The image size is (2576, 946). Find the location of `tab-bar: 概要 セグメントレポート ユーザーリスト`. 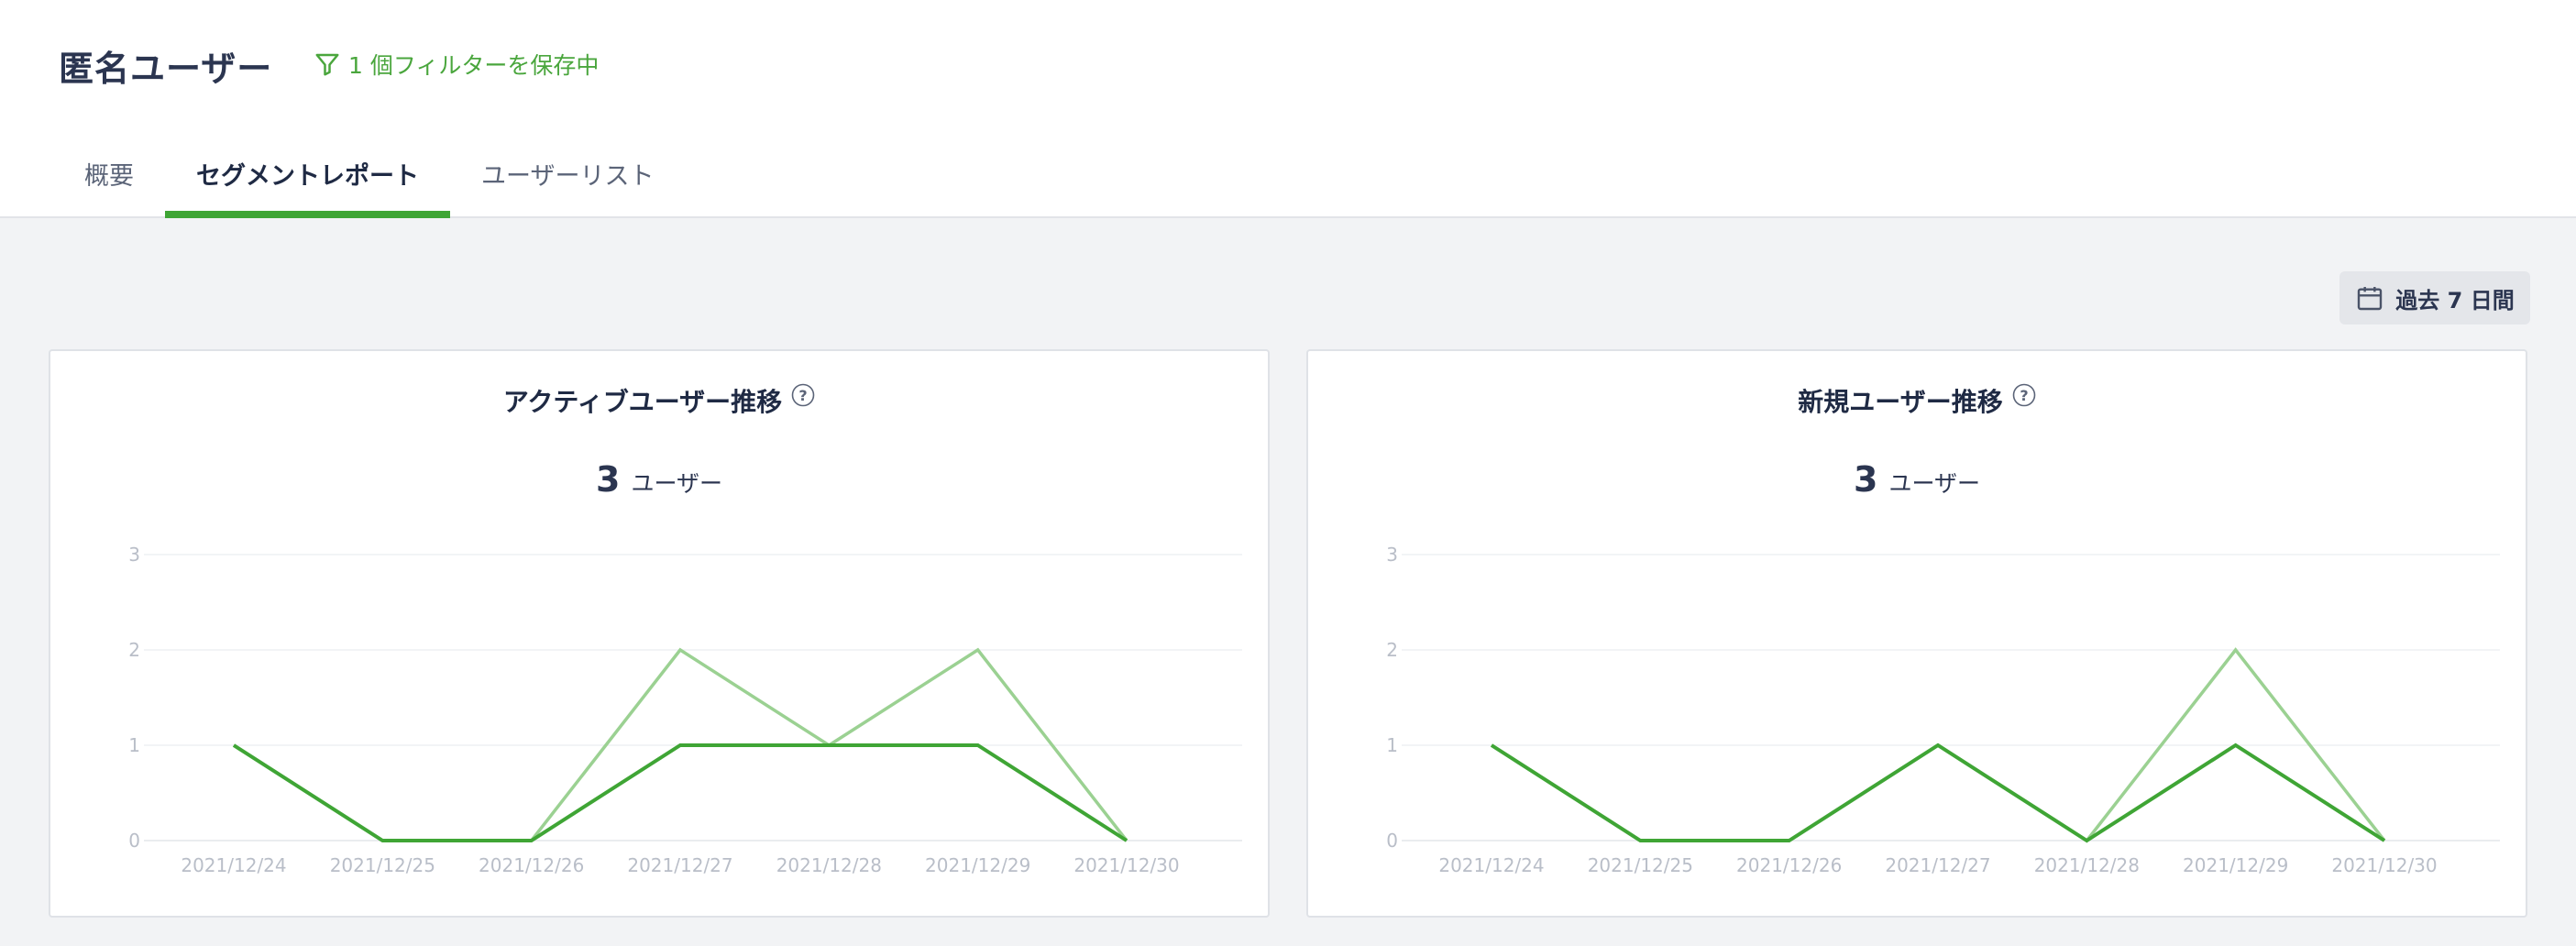

tab-bar: 概要 セグメントレポート ユーザーリスト is located at coordinates (369, 182).